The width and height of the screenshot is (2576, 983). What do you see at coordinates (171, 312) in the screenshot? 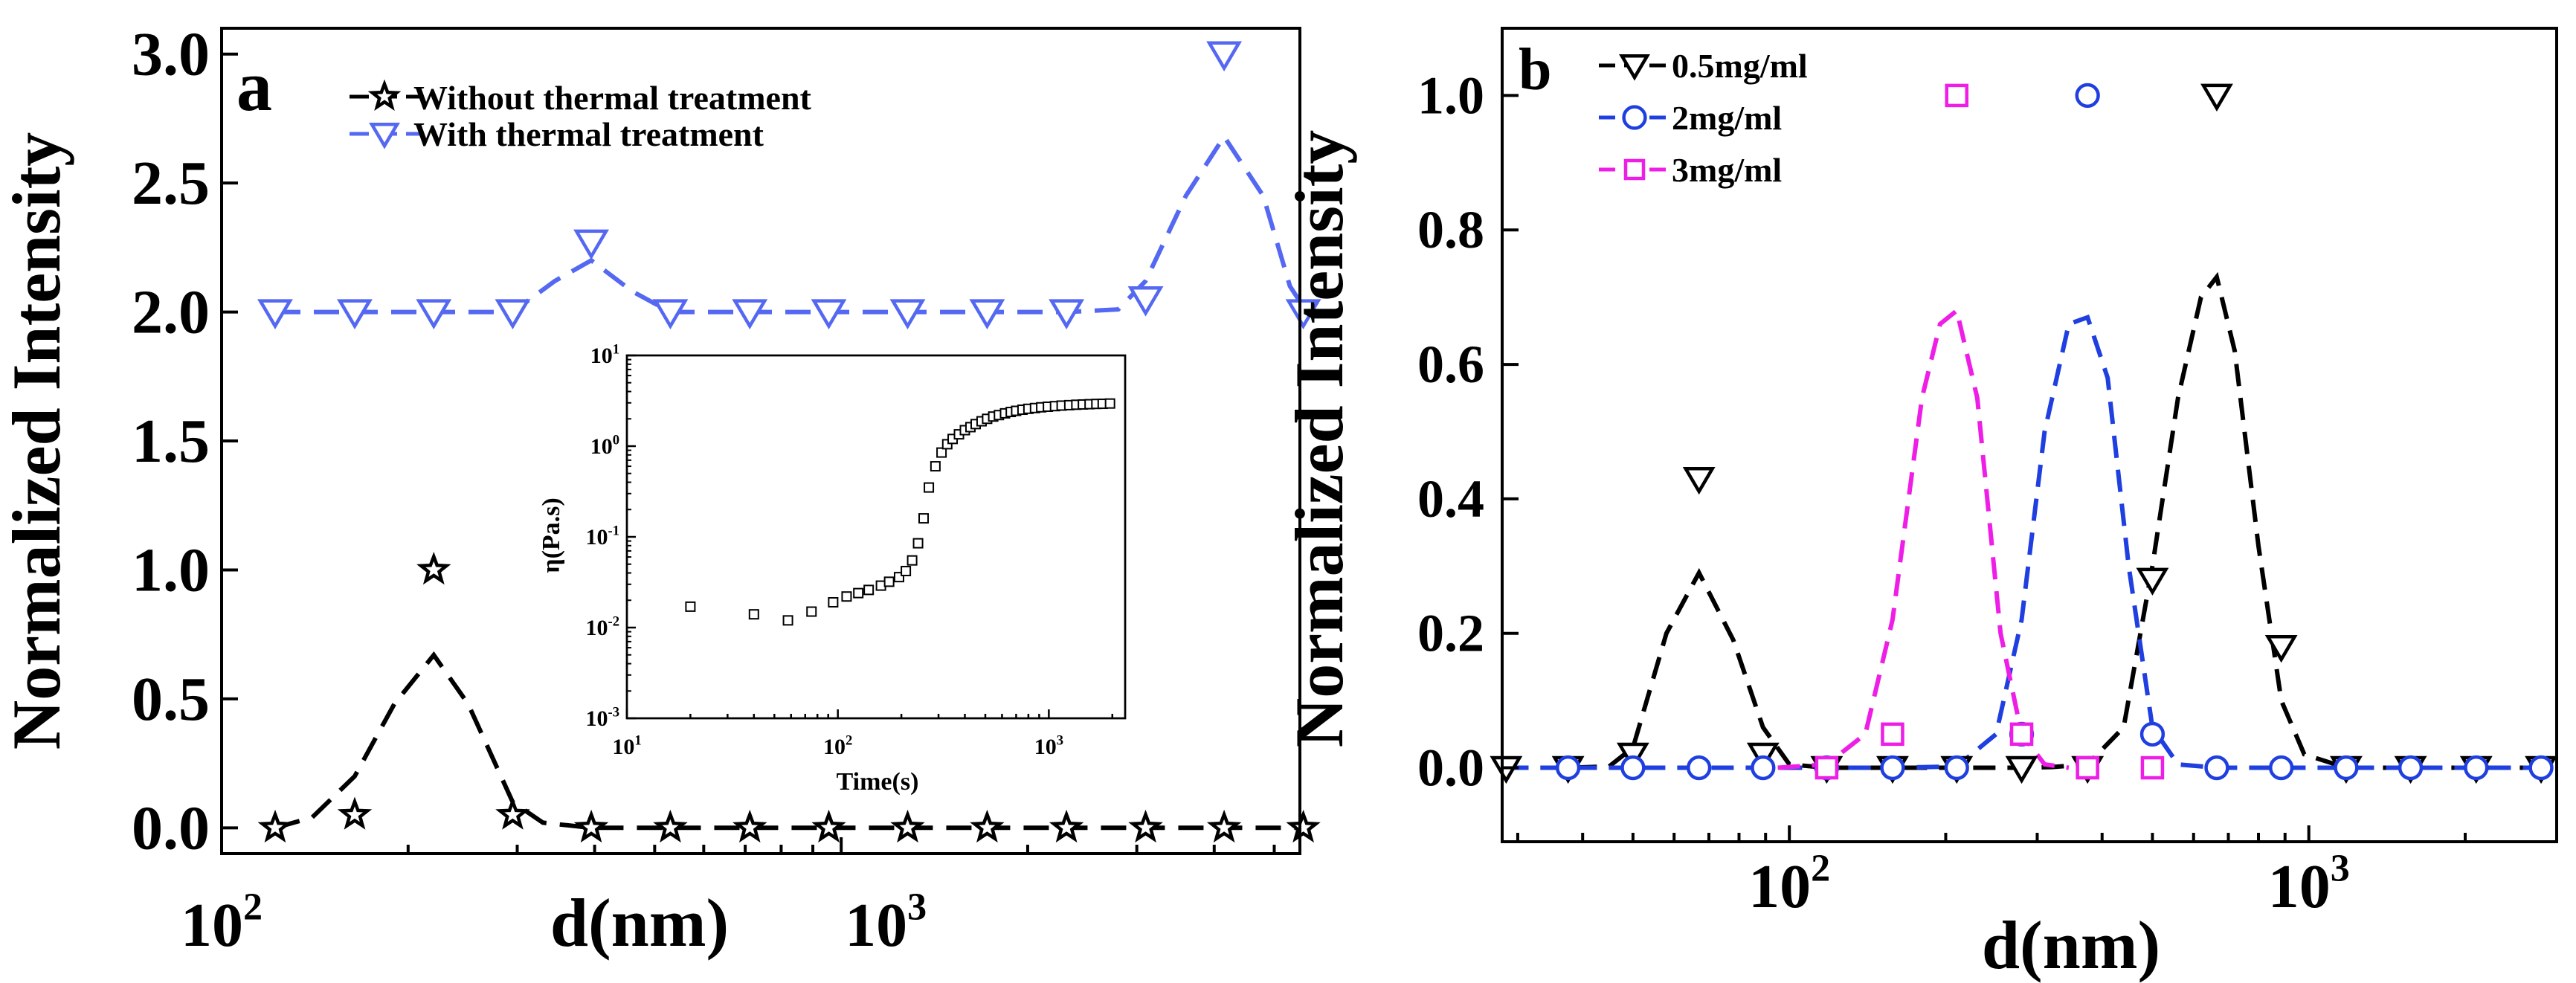
I see `y-tick-label: 2.0` at bounding box center [171, 312].